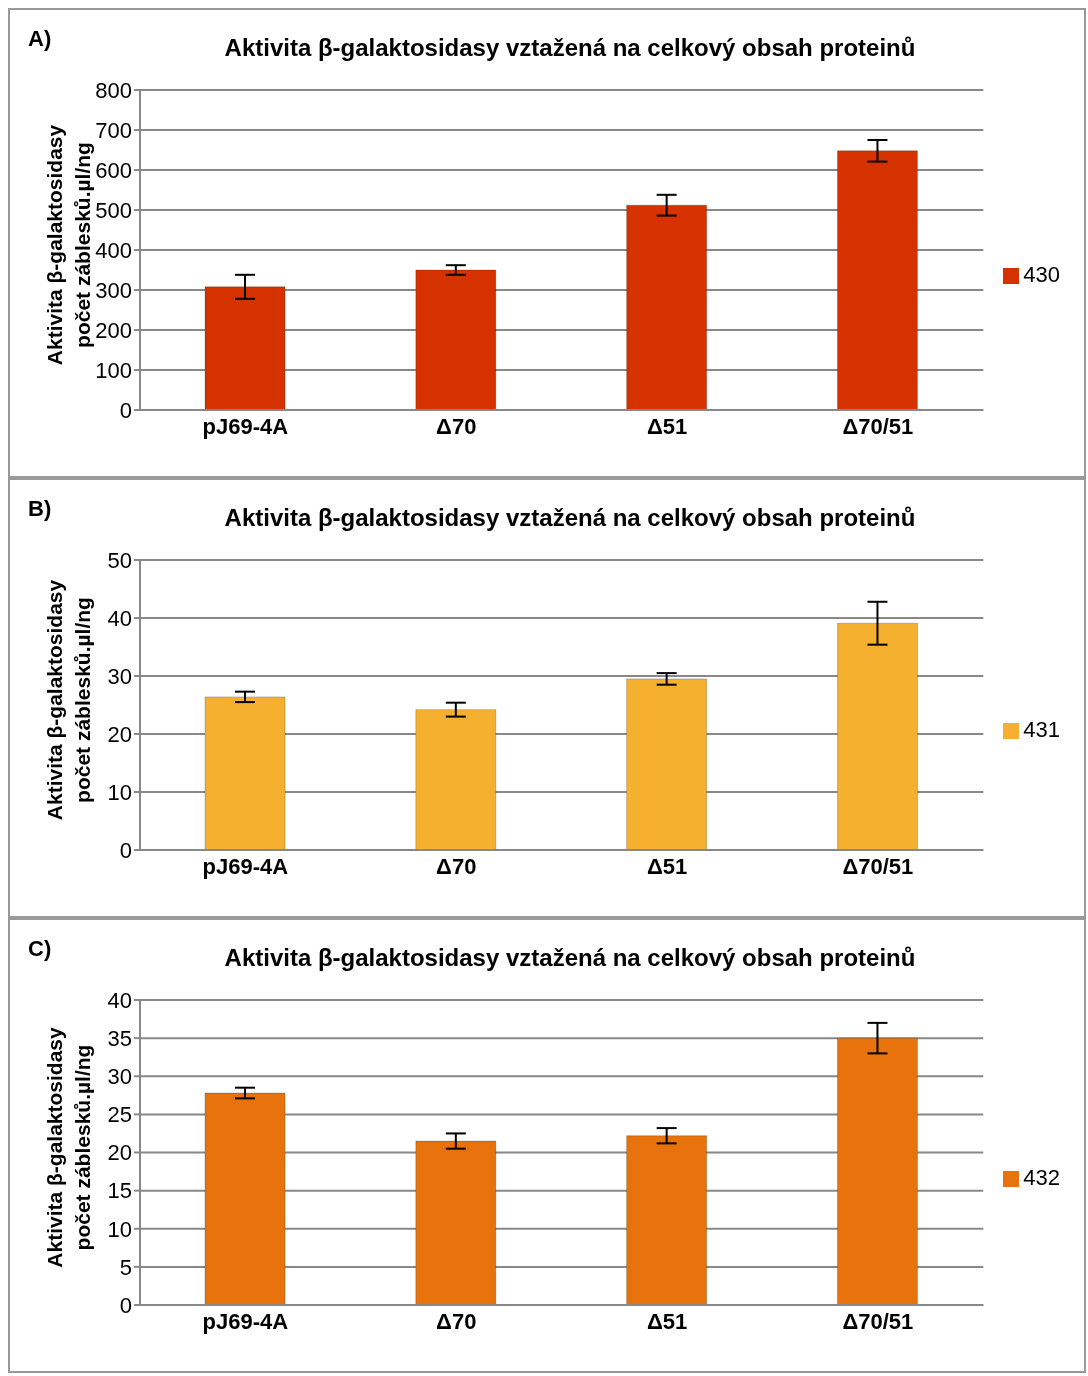 This screenshot has width=1088, height=1376. Describe the element at coordinates (125, 1267) in the screenshot. I see `y-tick-label: 5` at that location.